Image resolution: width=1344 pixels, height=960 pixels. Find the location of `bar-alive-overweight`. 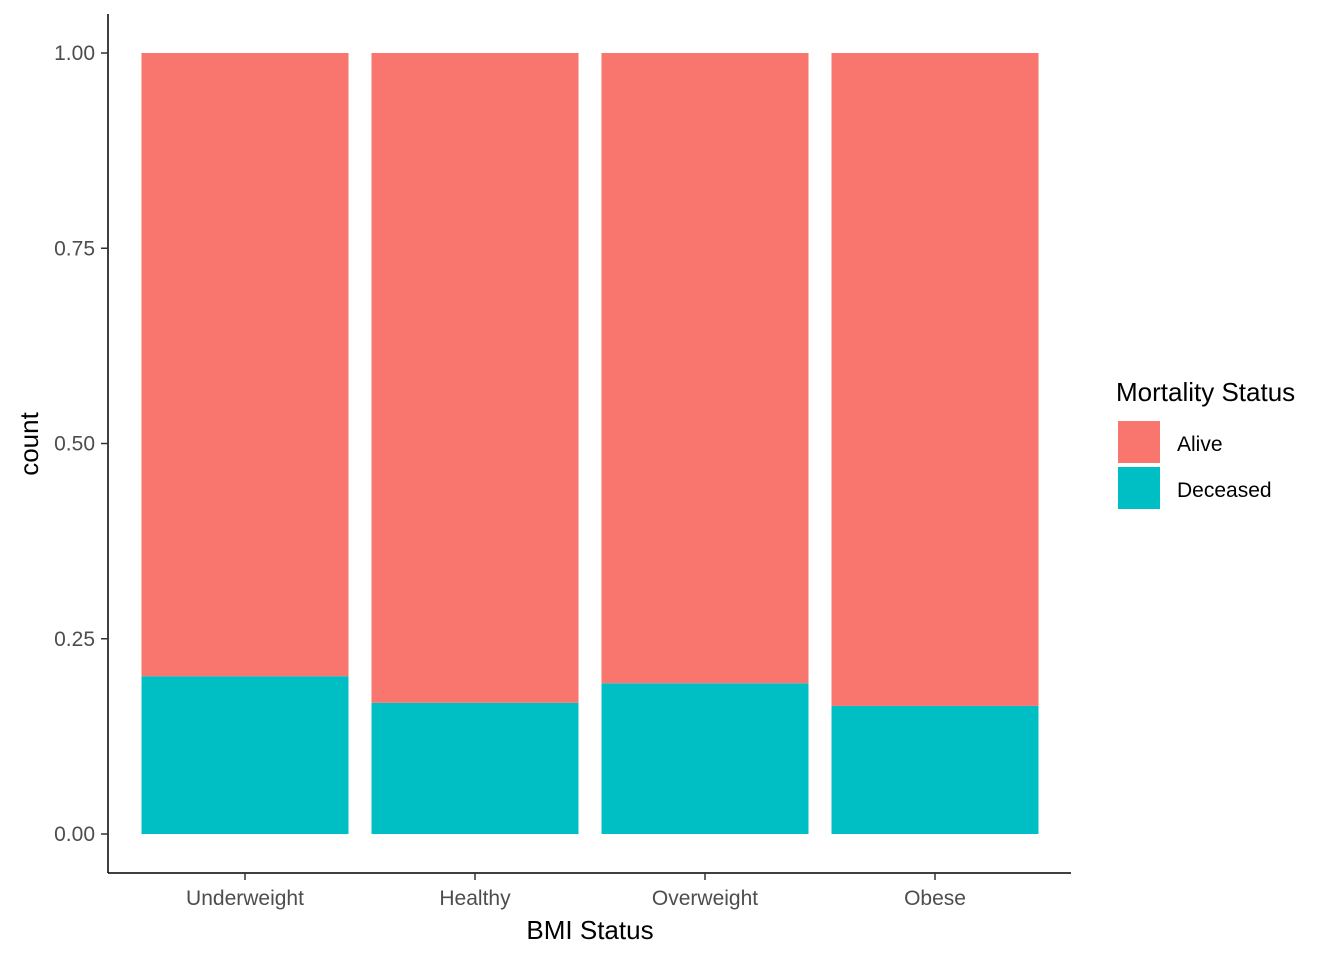

bar-alive-overweight is located at coordinates (705, 368).